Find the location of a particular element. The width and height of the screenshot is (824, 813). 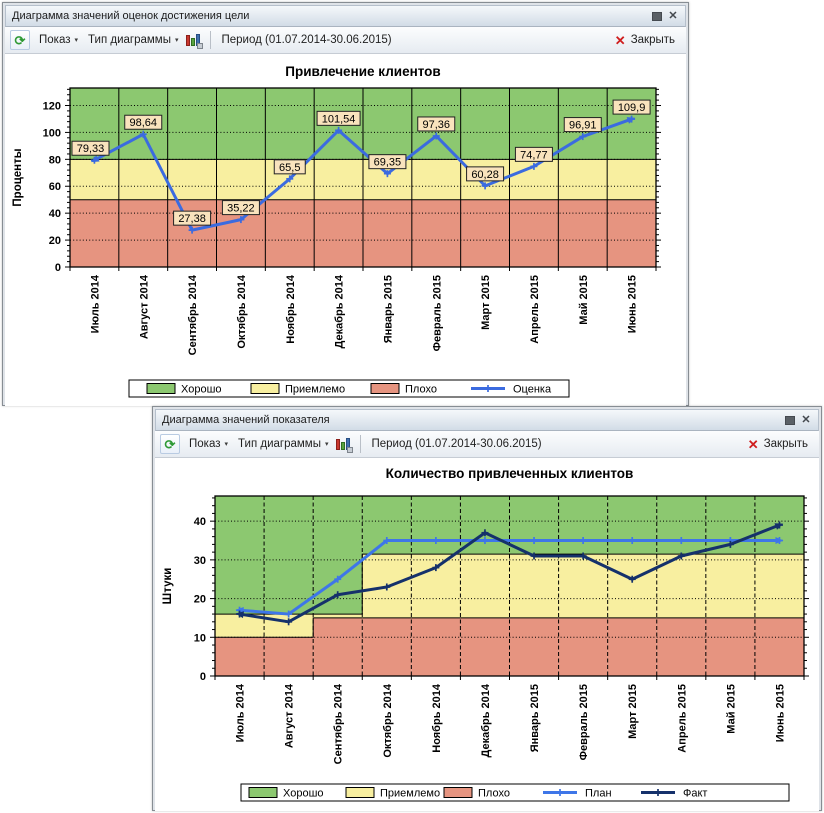

svg-text: 69,35 is located at coordinates (388, 163).